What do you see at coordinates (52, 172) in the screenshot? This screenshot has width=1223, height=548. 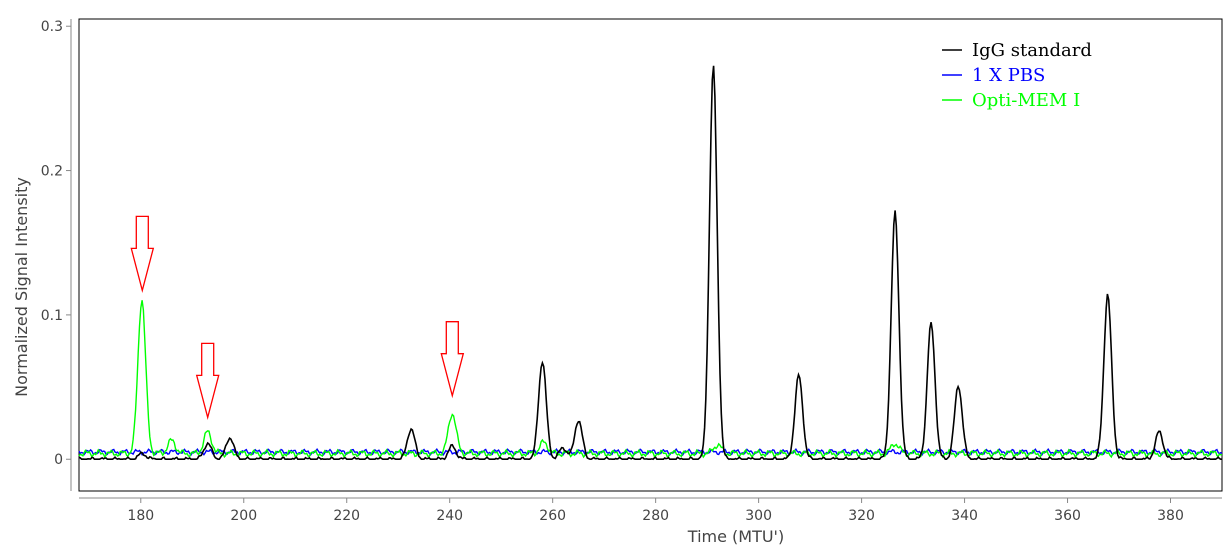 I see `y-tick-label: 0.2` at bounding box center [52, 172].